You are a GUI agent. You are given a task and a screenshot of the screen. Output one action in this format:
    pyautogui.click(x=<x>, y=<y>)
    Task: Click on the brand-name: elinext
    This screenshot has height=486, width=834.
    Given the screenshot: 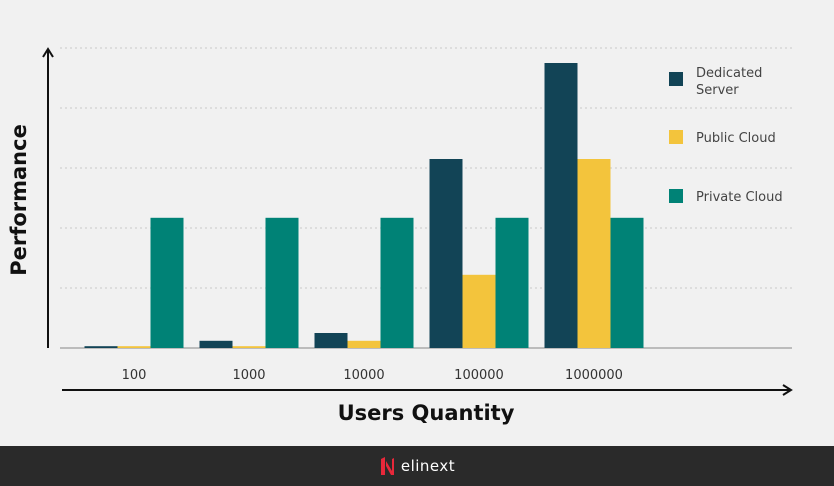 What is the action you would take?
    pyautogui.click(x=428, y=466)
    